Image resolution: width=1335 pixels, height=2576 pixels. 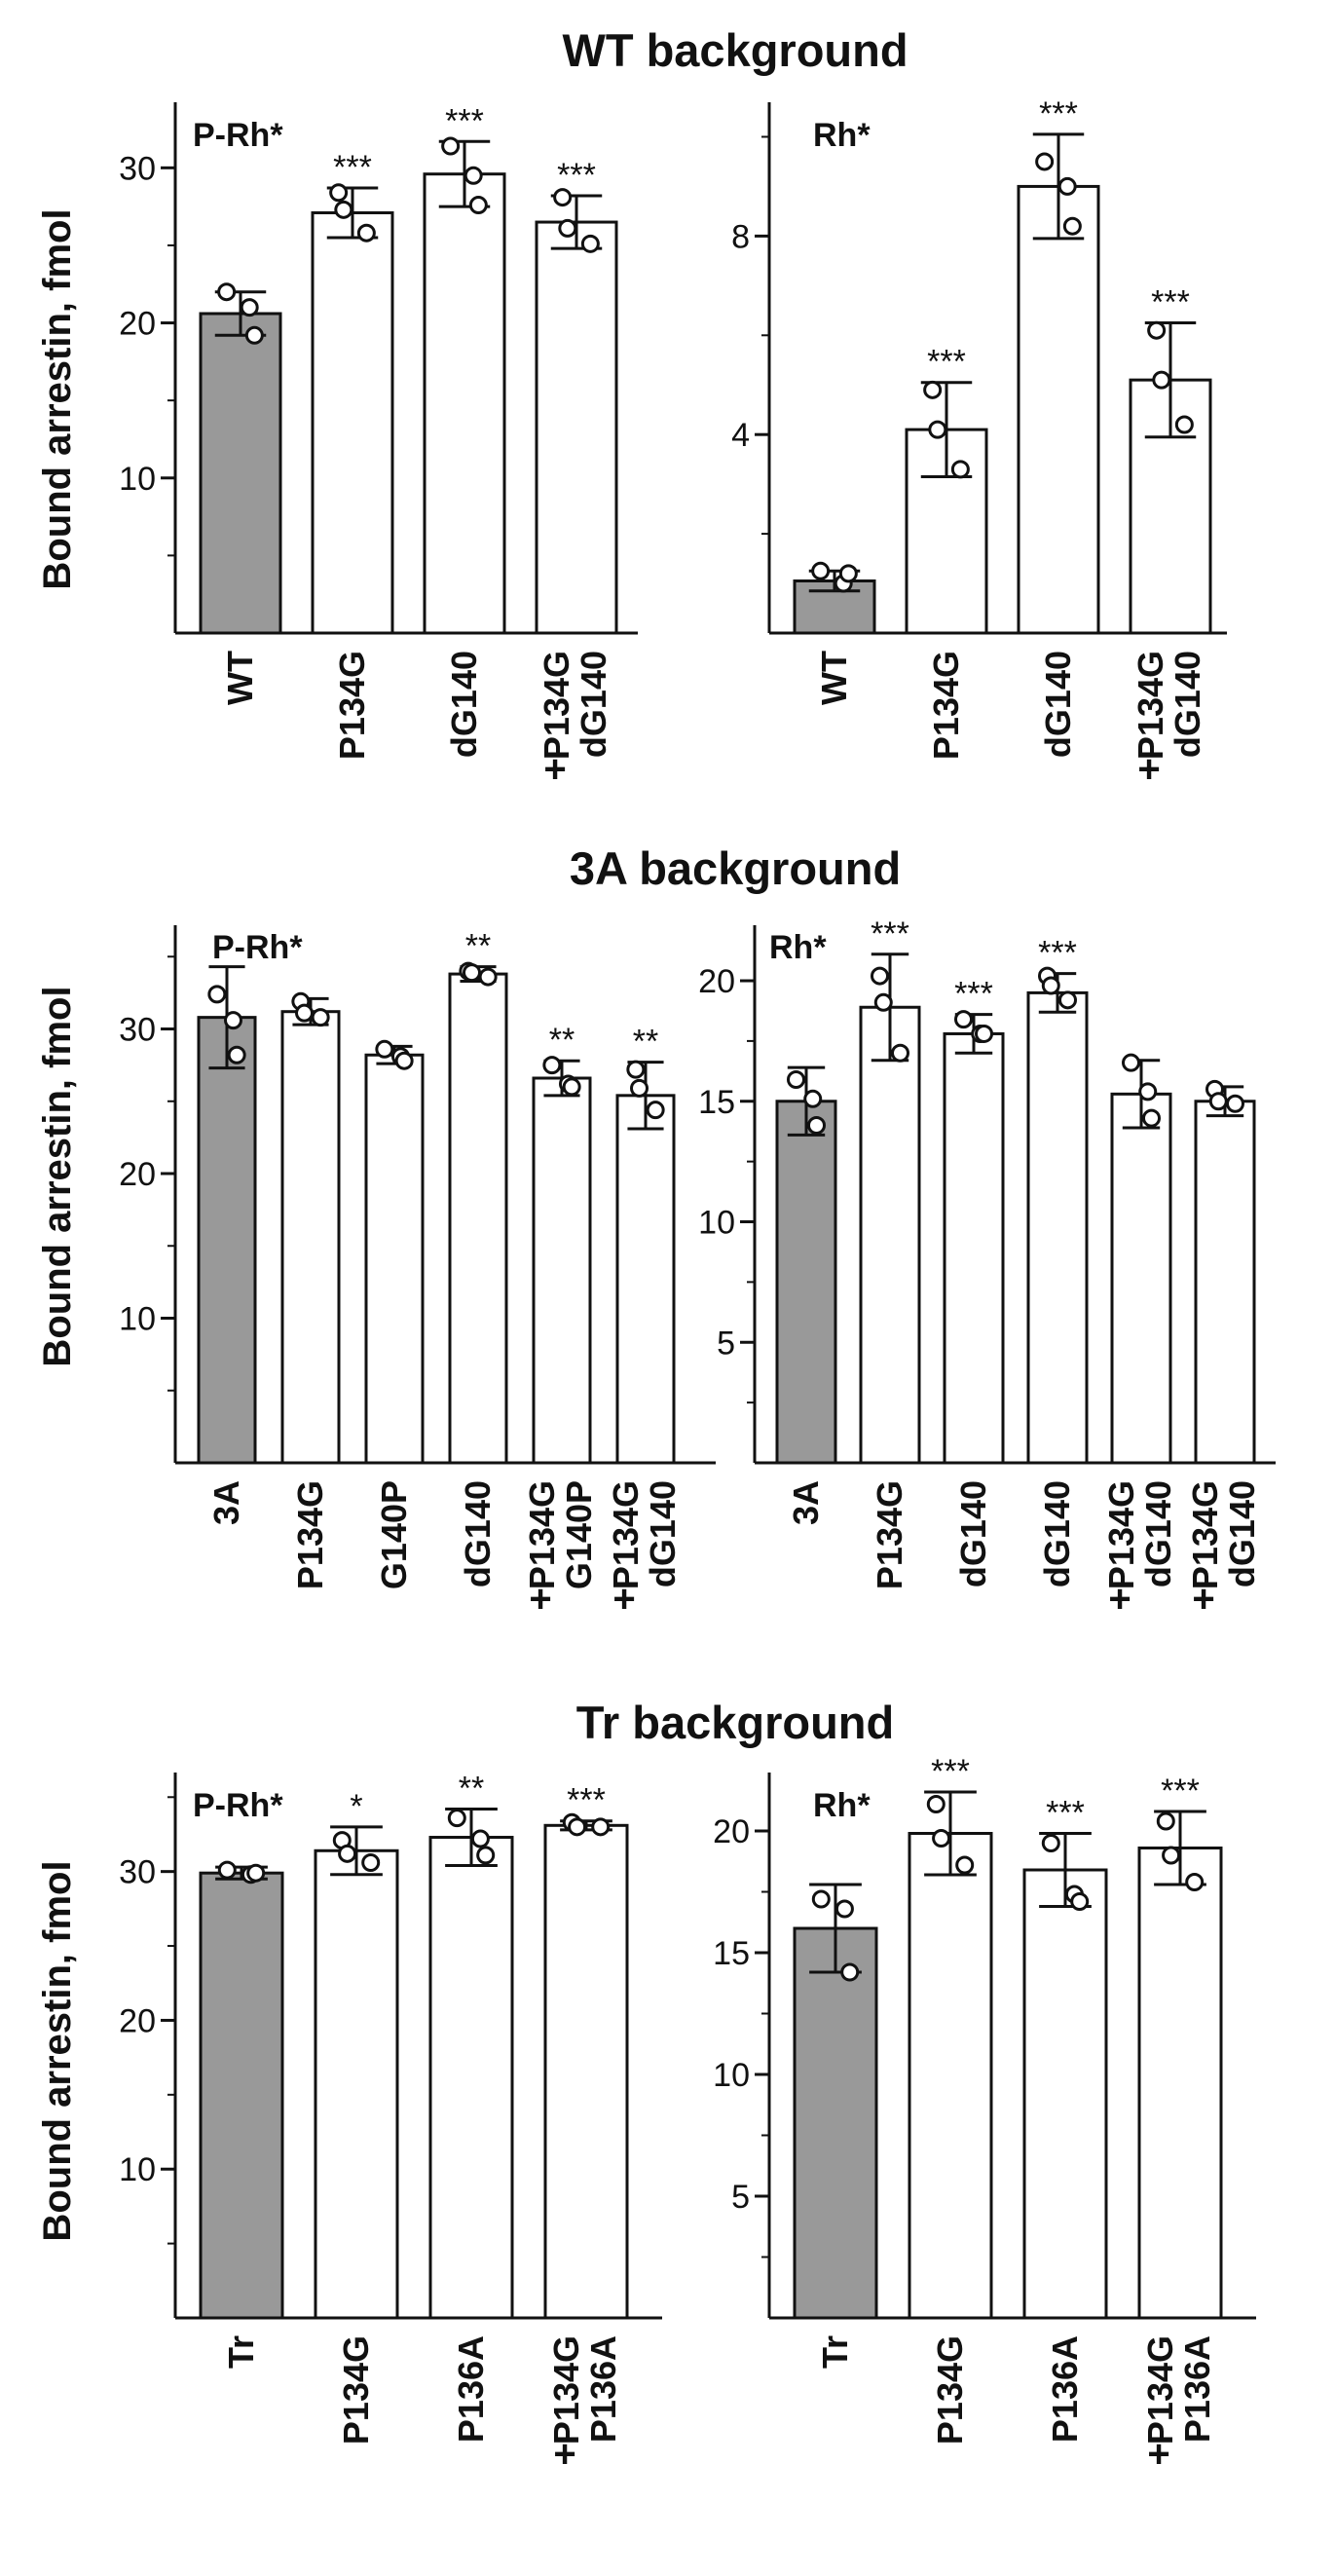 What do you see at coordinates (735, 868) in the screenshot?
I see `section-title-3a: 3A background` at bounding box center [735, 868].